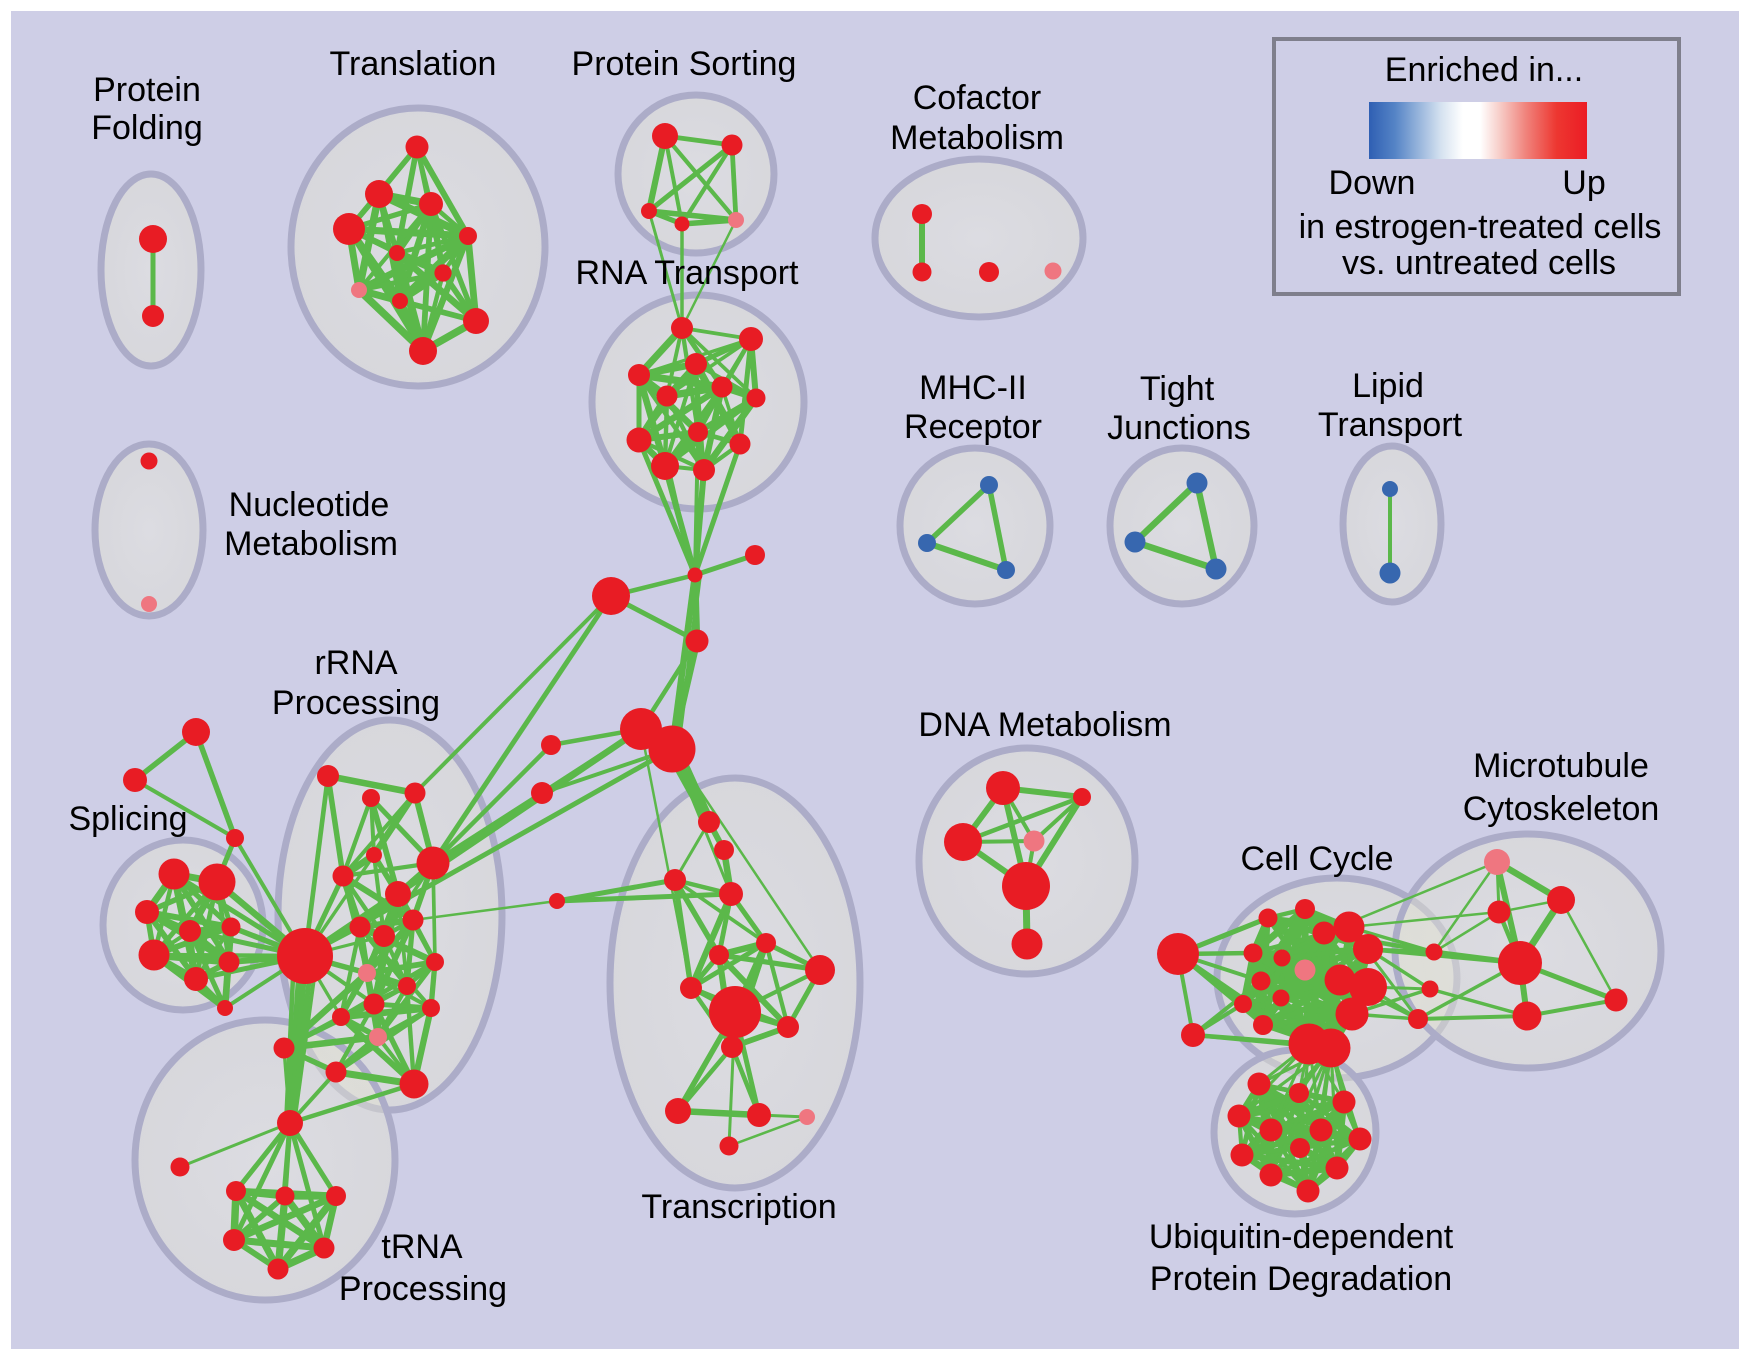 This screenshot has width=1750, height=1365. Describe the element at coordinates (973, 388) in the screenshot. I see `svg-text: MHC-II` at that location.